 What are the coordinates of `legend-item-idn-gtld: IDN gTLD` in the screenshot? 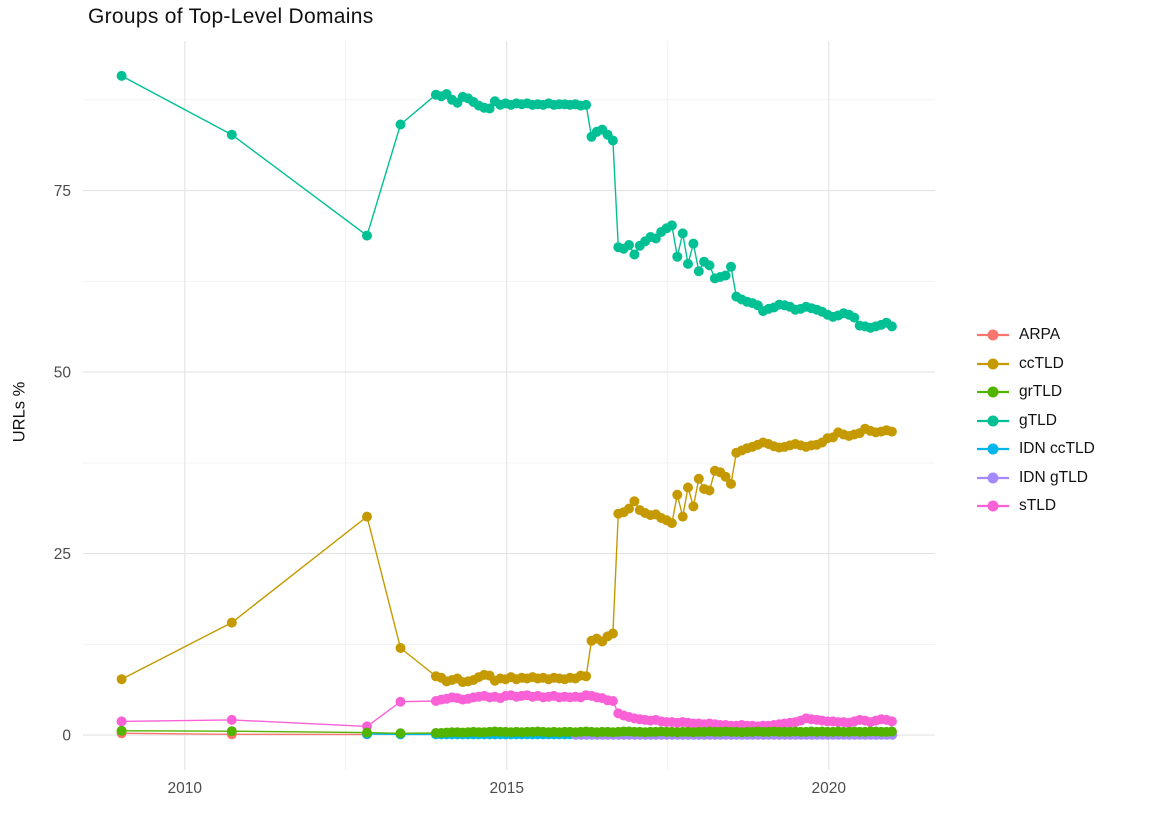 It's located at (1035, 478).